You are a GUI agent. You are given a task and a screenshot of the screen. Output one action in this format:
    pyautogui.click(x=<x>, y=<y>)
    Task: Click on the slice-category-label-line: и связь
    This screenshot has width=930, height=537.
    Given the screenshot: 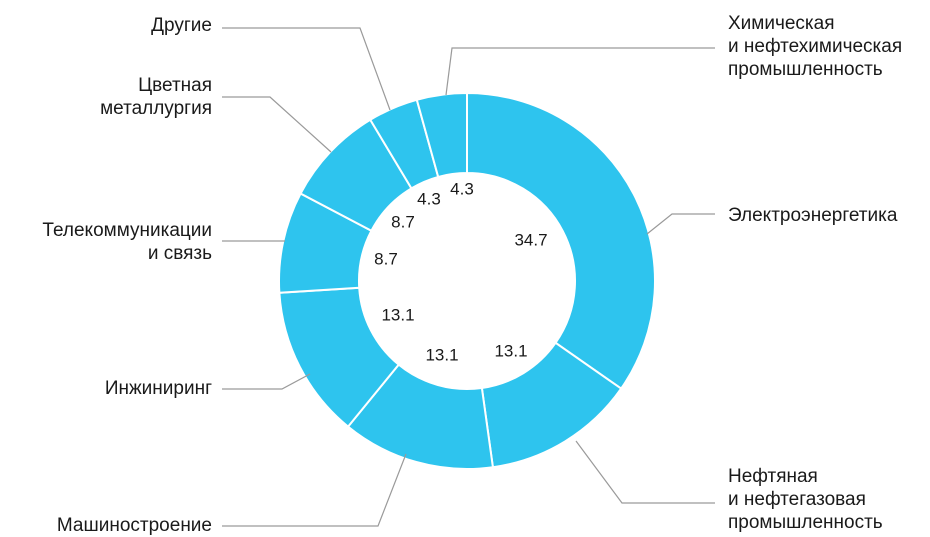 What is the action you would take?
    pyautogui.click(x=179, y=253)
    